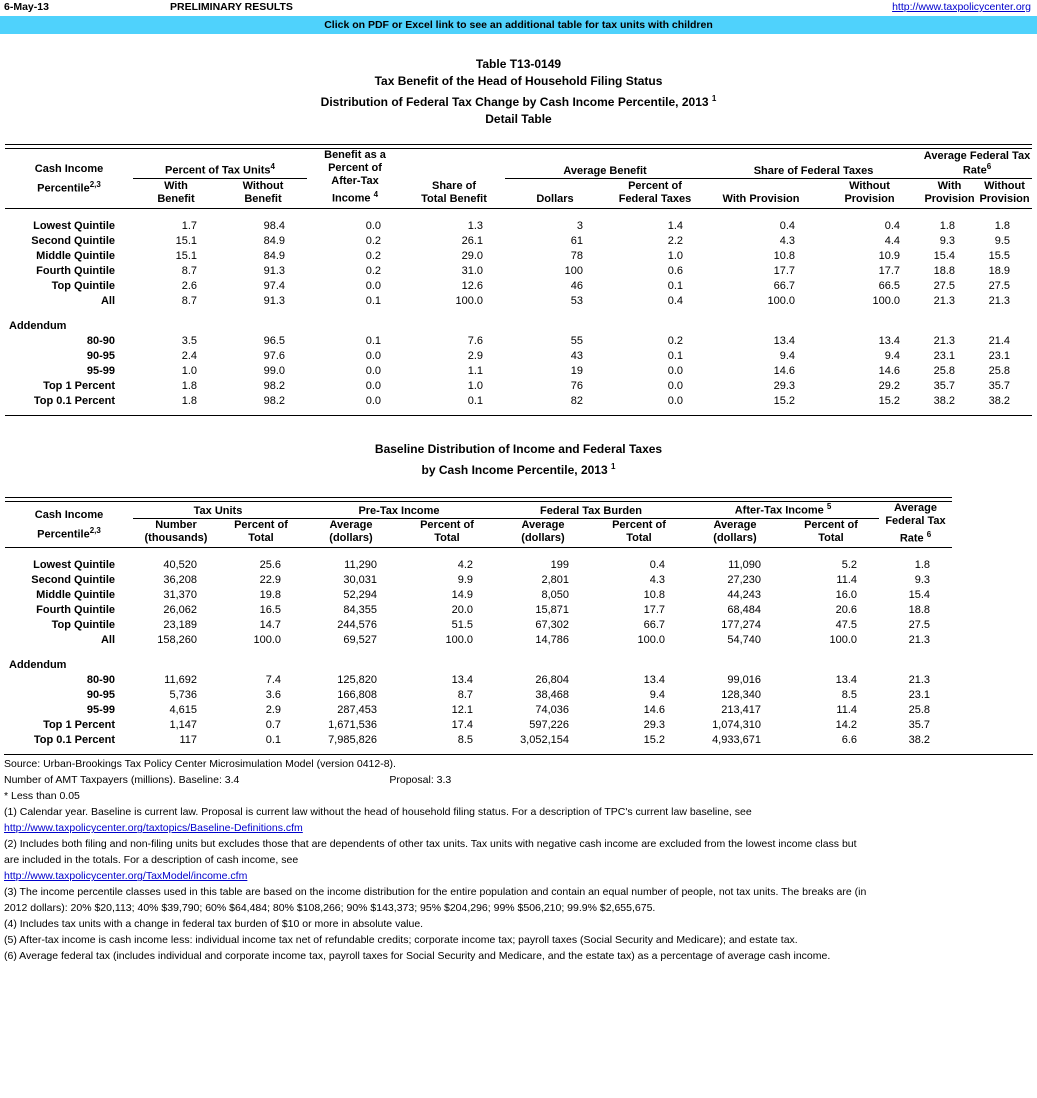 This screenshot has height=1098, width=1037. I want to click on t2-row1-c3: 9.9, so click(465, 580).